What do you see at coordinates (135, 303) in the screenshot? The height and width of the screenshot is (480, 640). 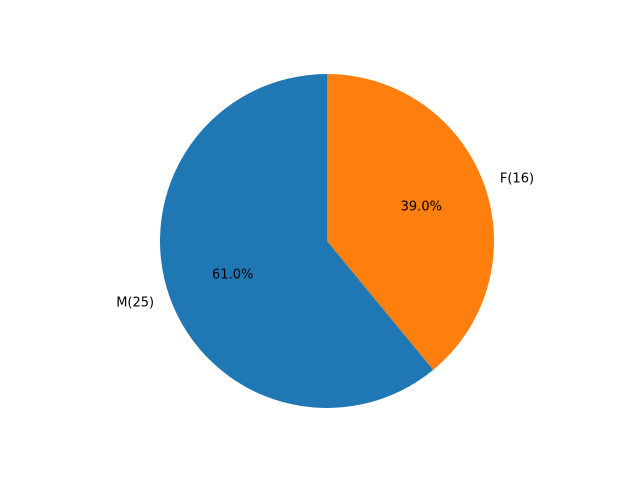 I see `slice-category-label-1: M(25)` at bounding box center [135, 303].